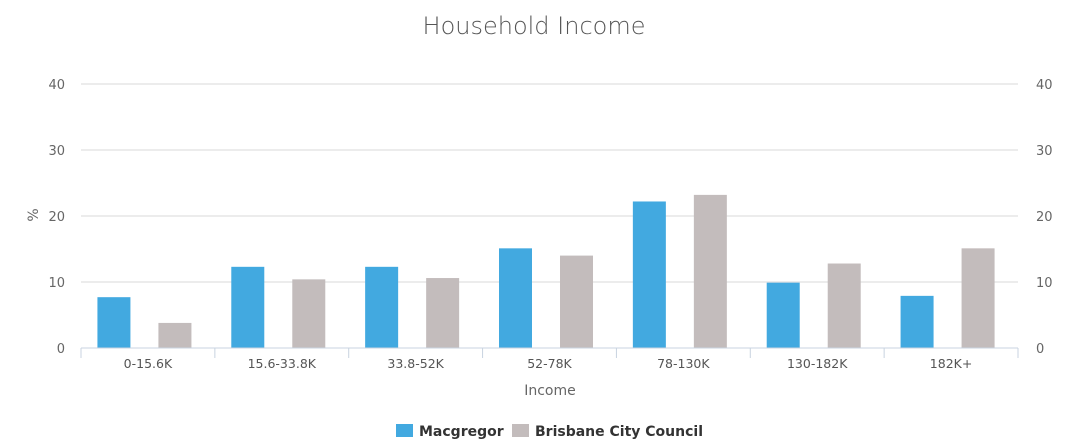 Image resolution: width=1077 pixels, height=444 pixels. What do you see at coordinates (534, 26) in the screenshot?
I see `chart-title: Household Income` at bounding box center [534, 26].